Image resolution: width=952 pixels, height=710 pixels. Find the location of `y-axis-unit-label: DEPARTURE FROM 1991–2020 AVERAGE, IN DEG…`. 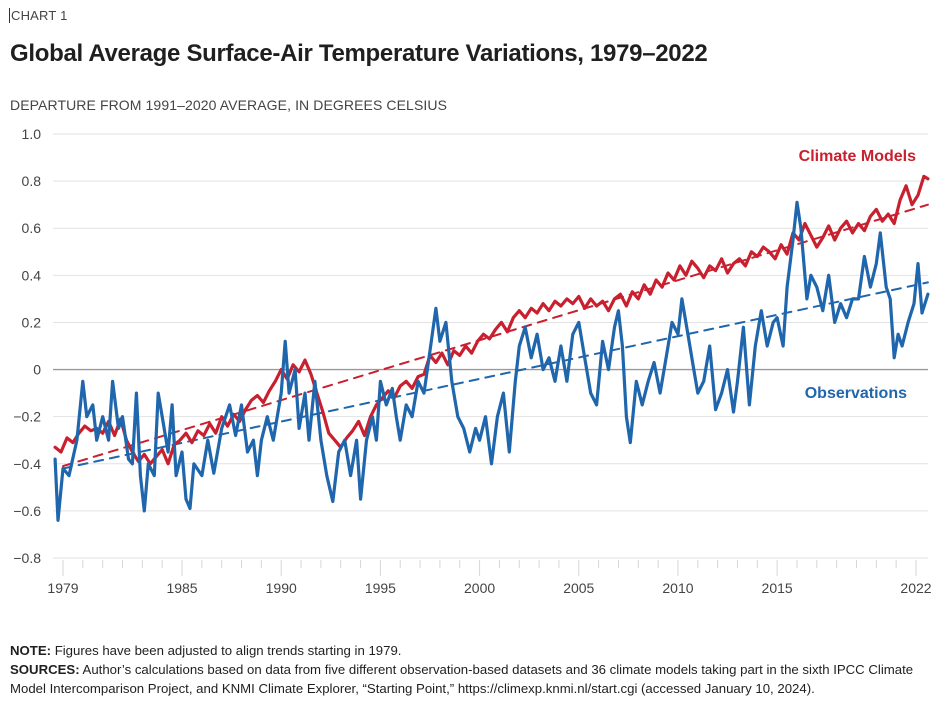

y-axis-unit-label: DEPARTURE FROM 1991–2020 AVERAGE, IN DEG… is located at coordinates (229, 105).